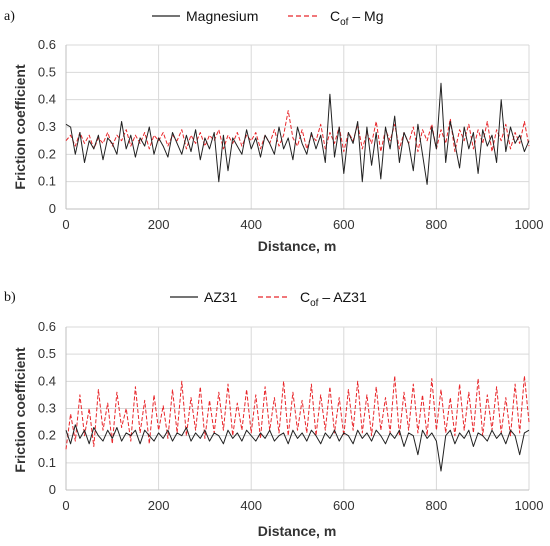 The width and height of the screenshot is (550, 546). Describe the element at coordinates (221, 297) in the screenshot. I see `legend-label-series-1: AZ31` at that location.